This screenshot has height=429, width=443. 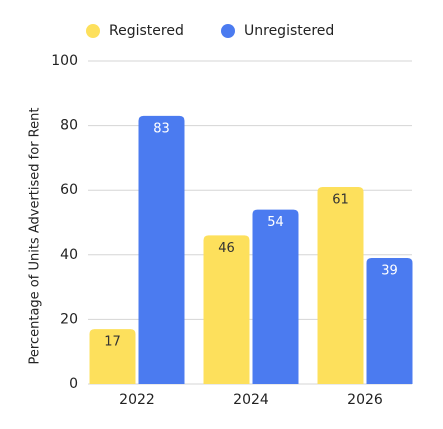 I want to click on value-label: 54, so click(x=275, y=222).